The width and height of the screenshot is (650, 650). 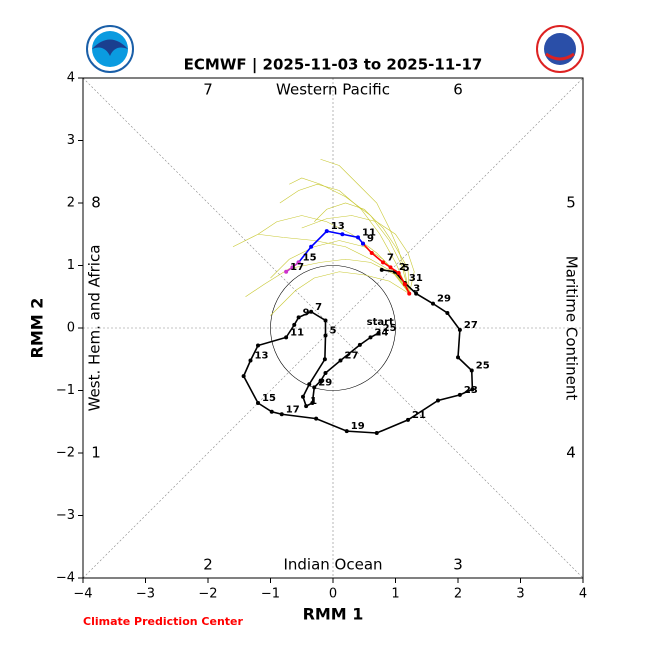 What do you see at coordinates (318, 307) in the screenshot?
I see `point-label: 7` at bounding box center [318, 307].